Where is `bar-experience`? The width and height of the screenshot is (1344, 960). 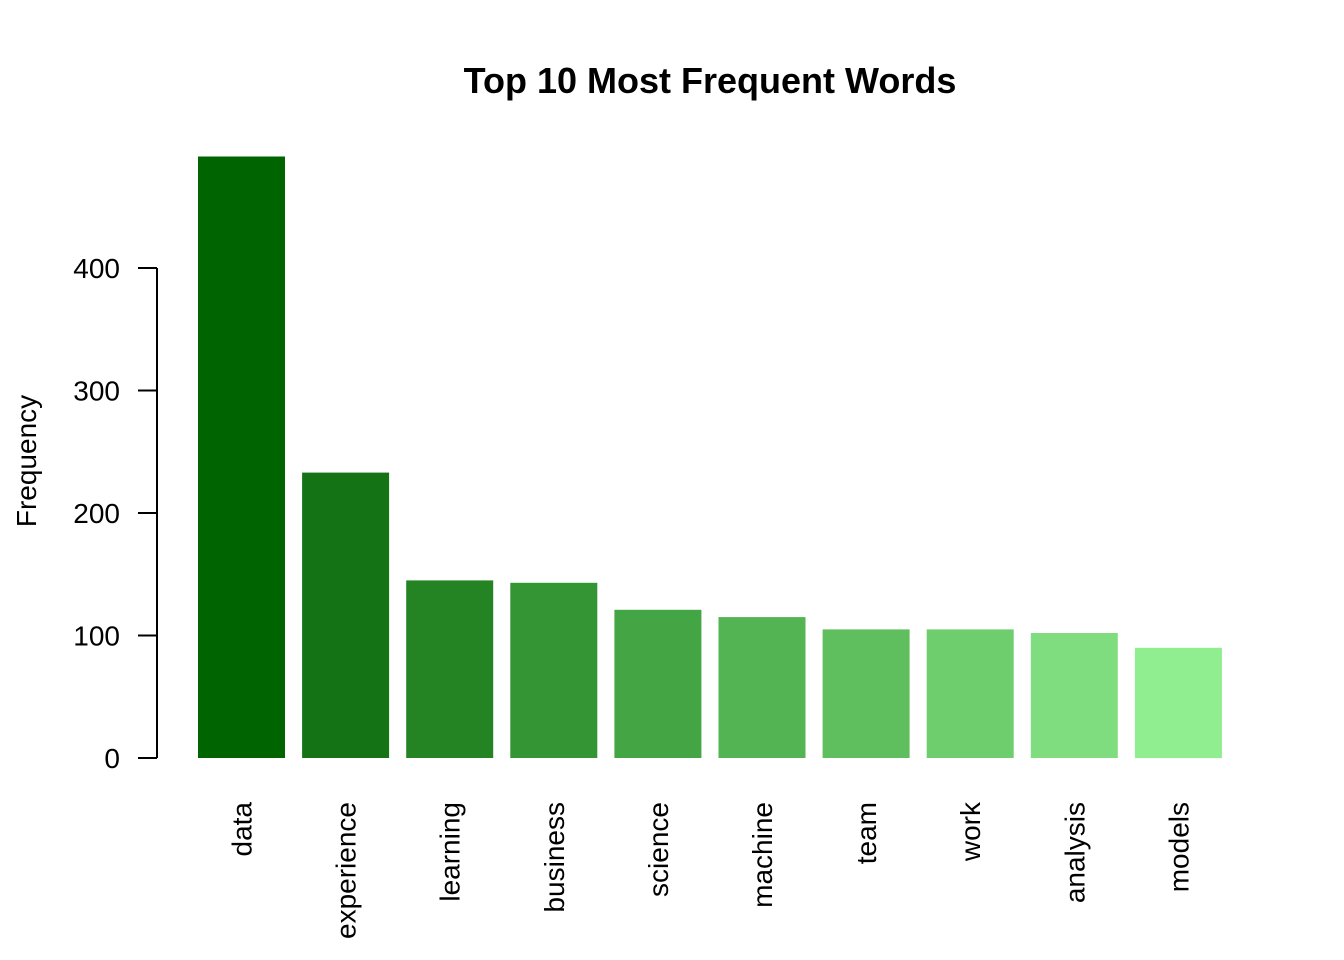 bar-experience is located at coordinates (346, 615).